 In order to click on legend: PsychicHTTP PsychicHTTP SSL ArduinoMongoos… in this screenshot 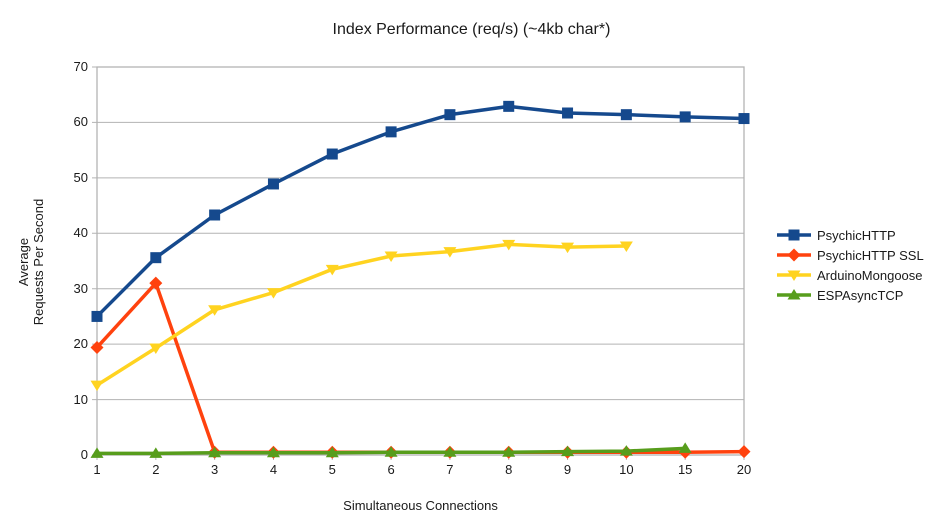, I will do `click(850, 265)`.